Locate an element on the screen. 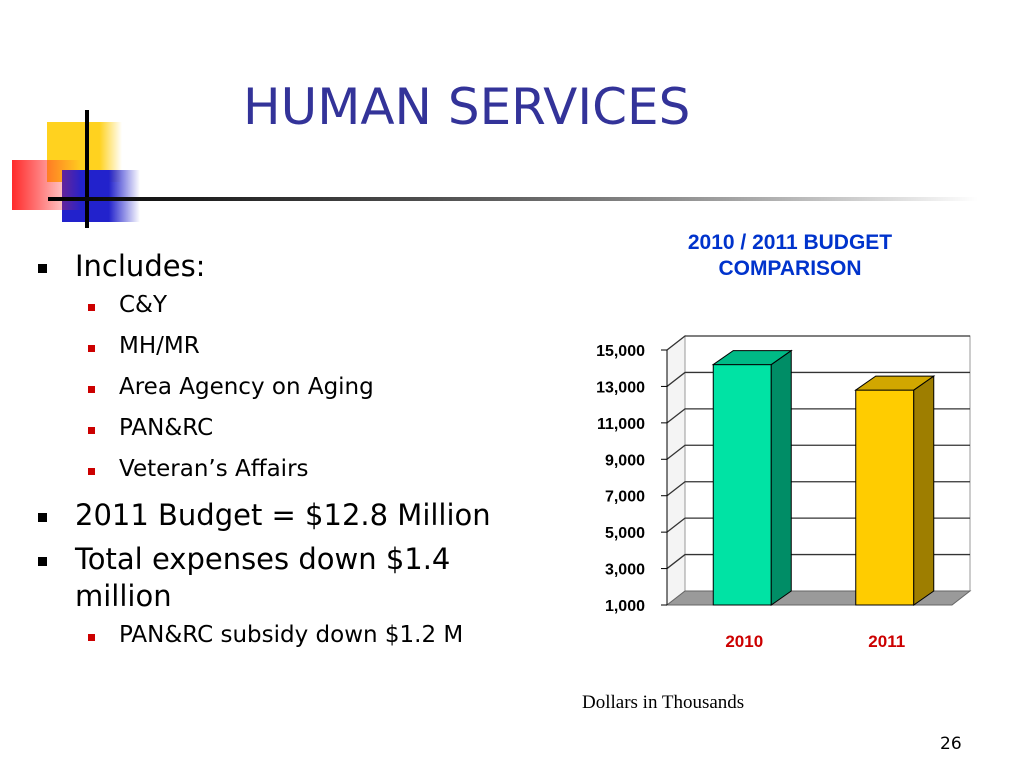 The height and width of the screenshot is (768, 1024). page-number: 26 is located at coordinates (951, 744).